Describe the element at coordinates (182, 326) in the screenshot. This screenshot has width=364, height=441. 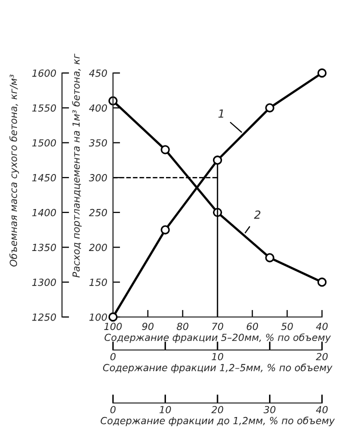
I see `x-tick-label: 80` at that location.